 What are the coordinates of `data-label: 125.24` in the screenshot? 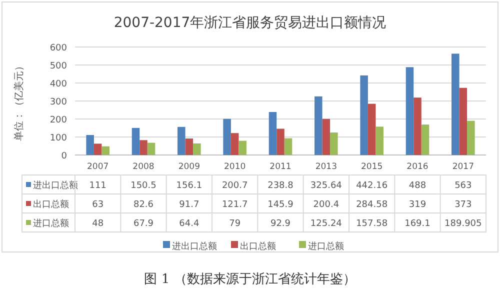 It's located at (326, 224).